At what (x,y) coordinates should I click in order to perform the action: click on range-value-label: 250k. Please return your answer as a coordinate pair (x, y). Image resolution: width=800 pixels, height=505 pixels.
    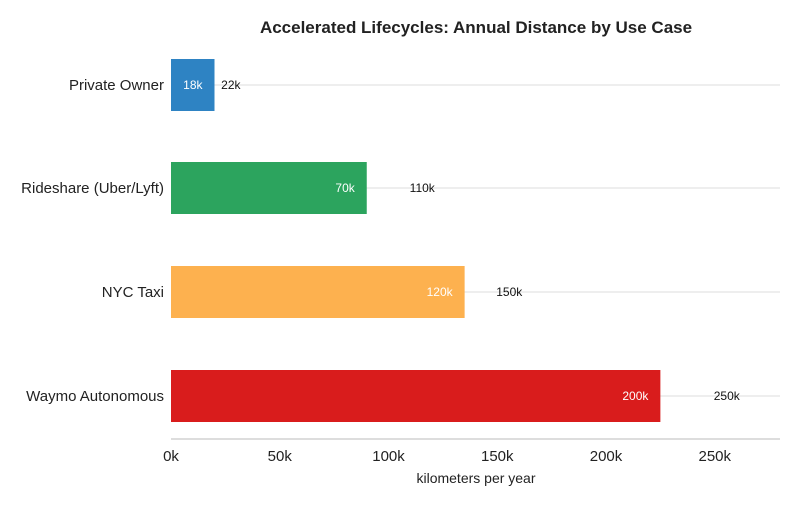
    Looking at the image, I should click on (727, 396).